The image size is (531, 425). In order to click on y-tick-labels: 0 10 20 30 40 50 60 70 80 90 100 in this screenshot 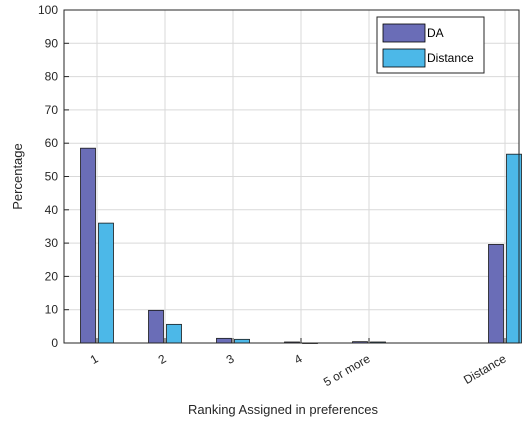, I will do `click(48, 176)`.